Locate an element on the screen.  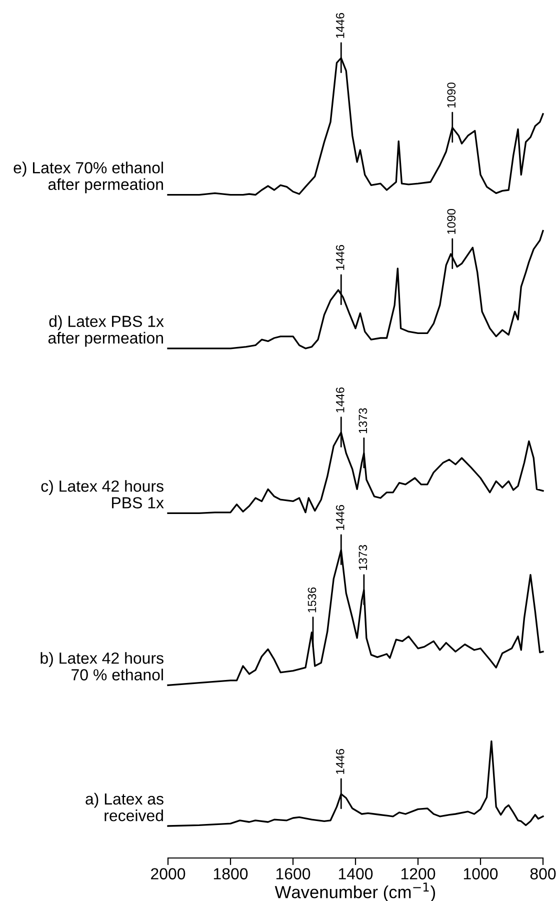
annotation: 1536 is located at coordinates (312, 599).